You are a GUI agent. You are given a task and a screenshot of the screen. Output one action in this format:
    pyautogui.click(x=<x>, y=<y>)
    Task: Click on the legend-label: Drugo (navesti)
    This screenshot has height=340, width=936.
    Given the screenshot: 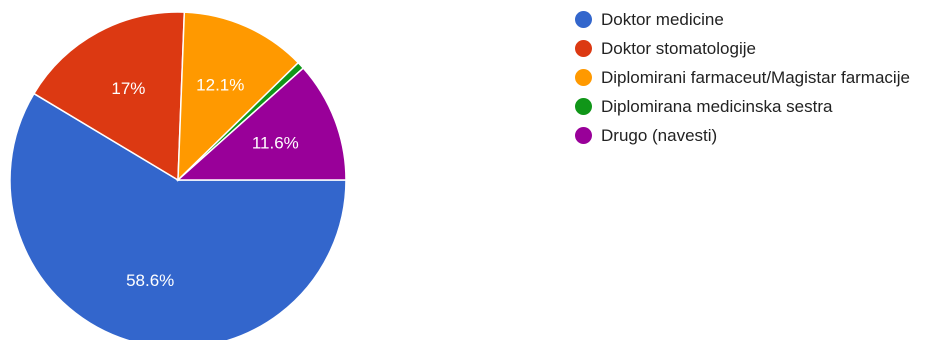 What is the action you would take?
    pyautogui.click(x=659, y=135)
    